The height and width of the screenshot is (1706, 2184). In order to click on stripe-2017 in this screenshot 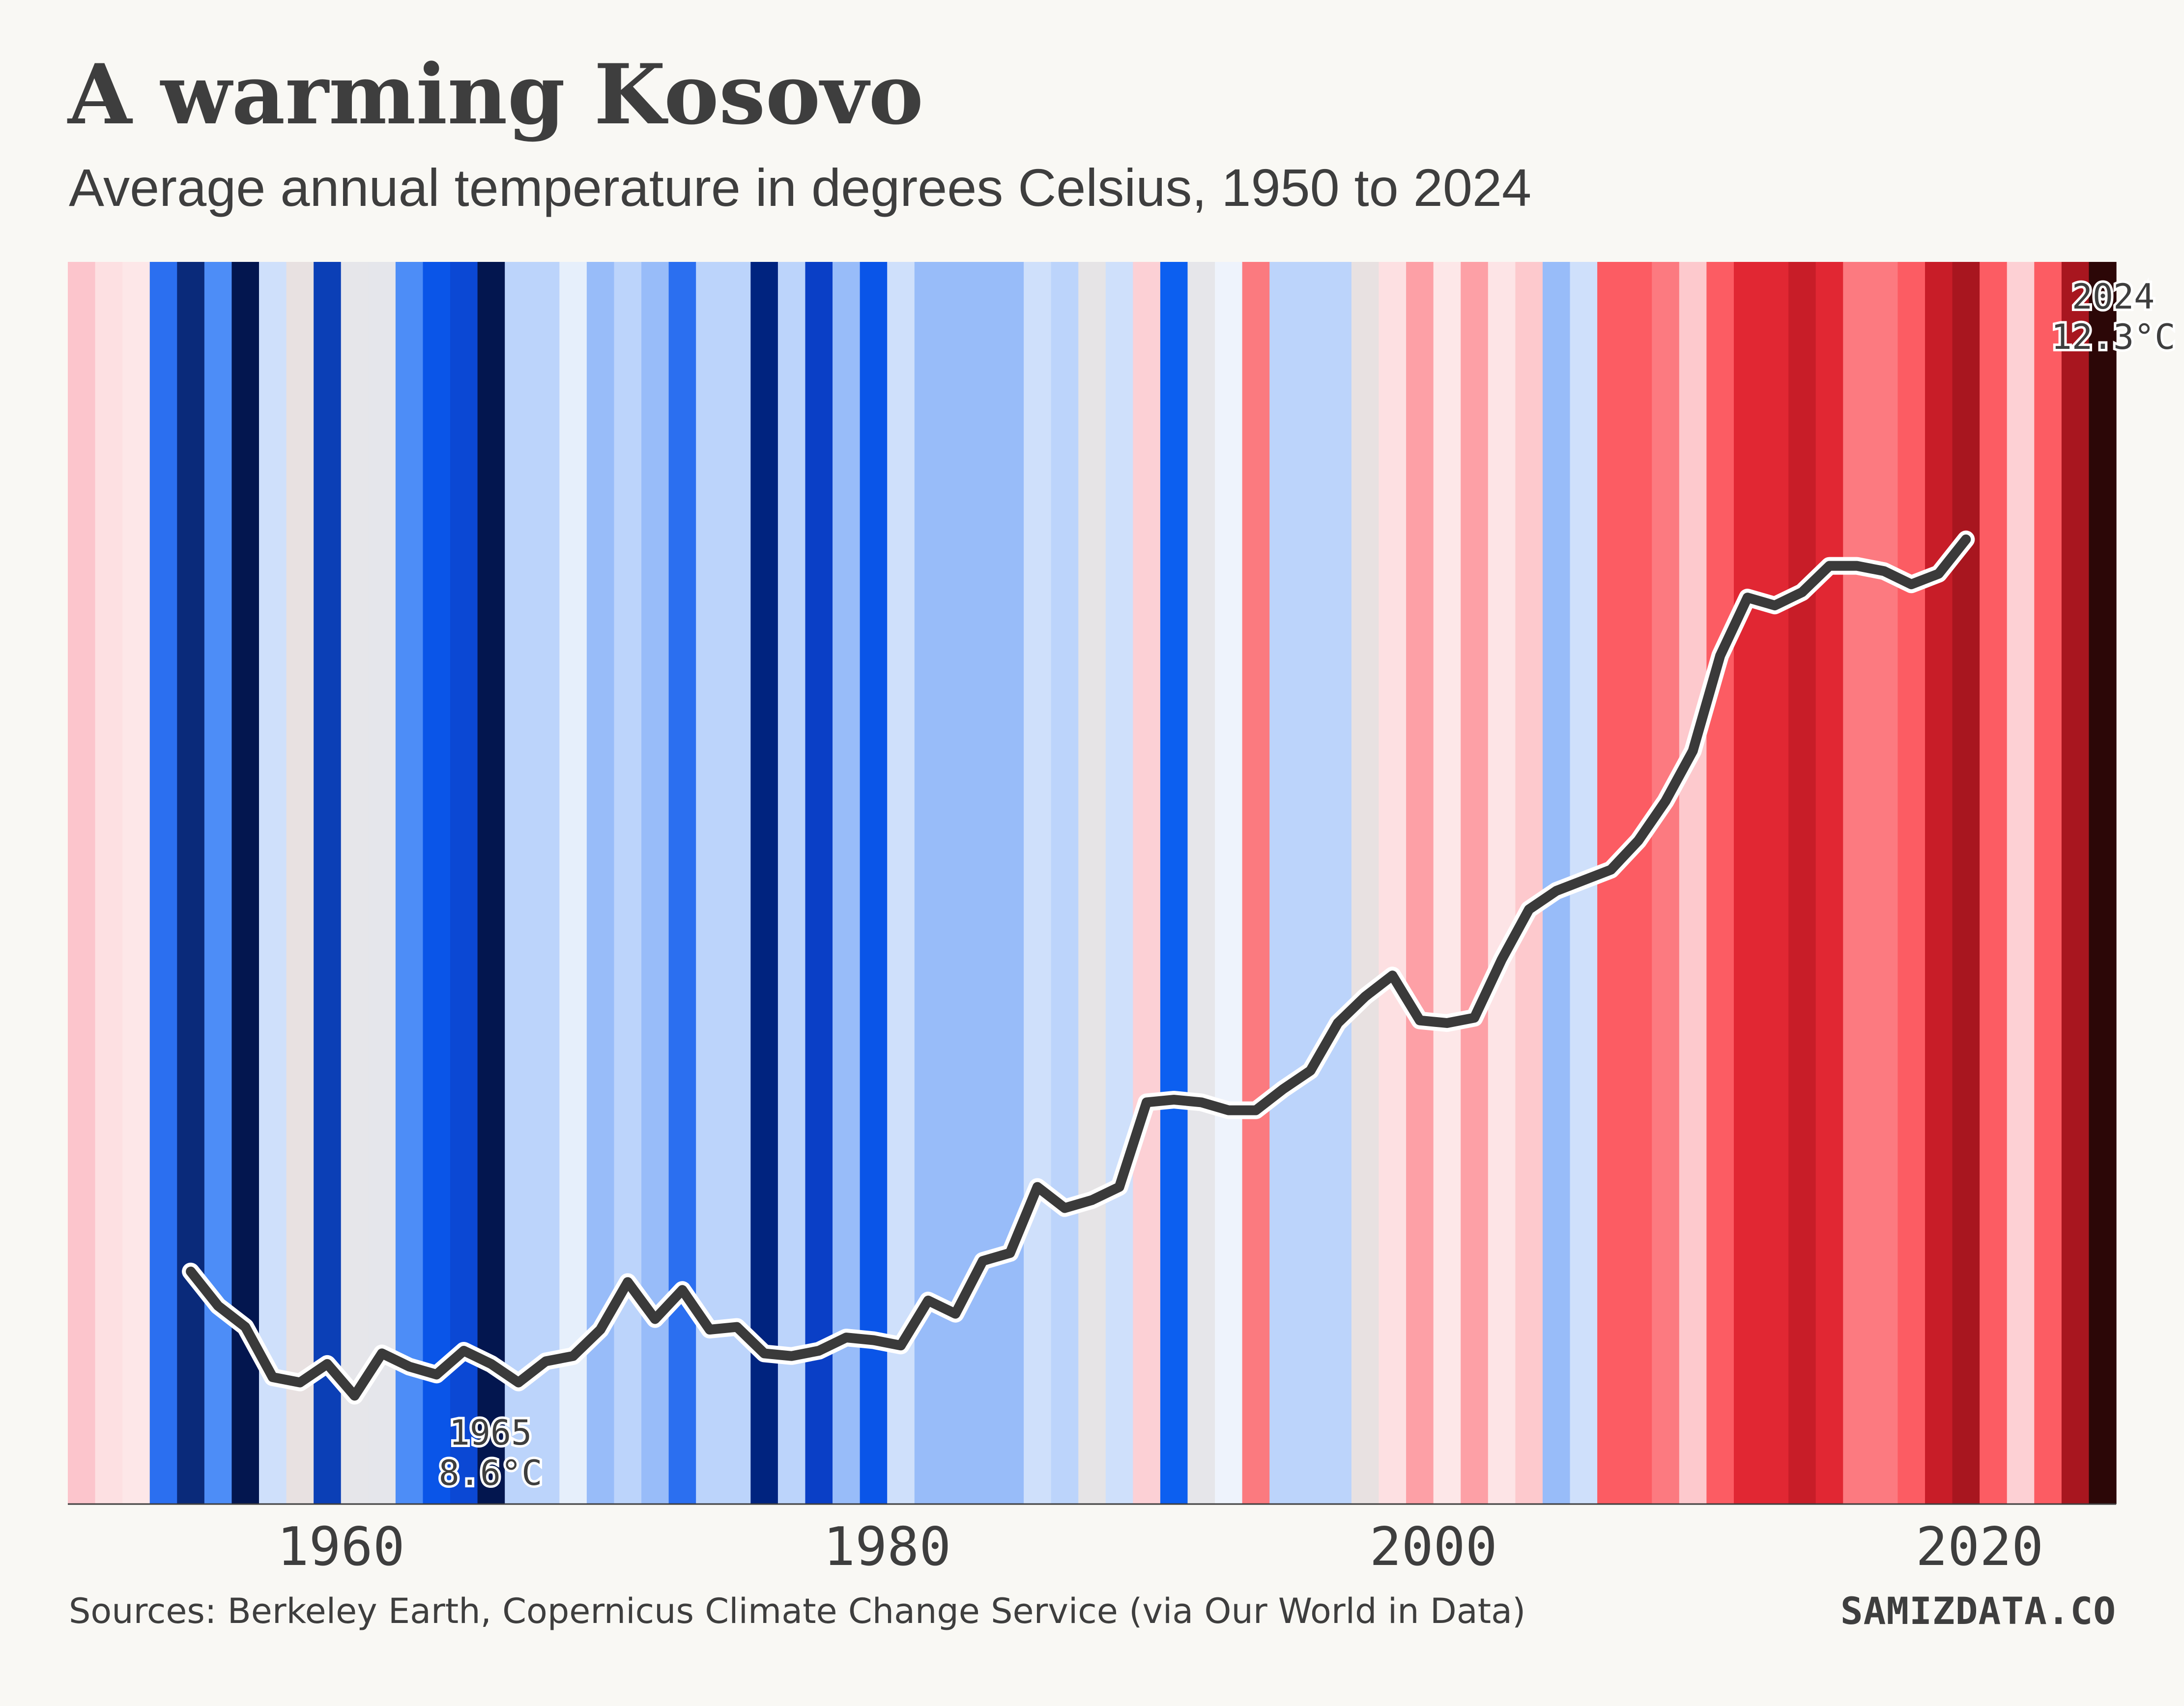, I will do `click(1911, 883)`.